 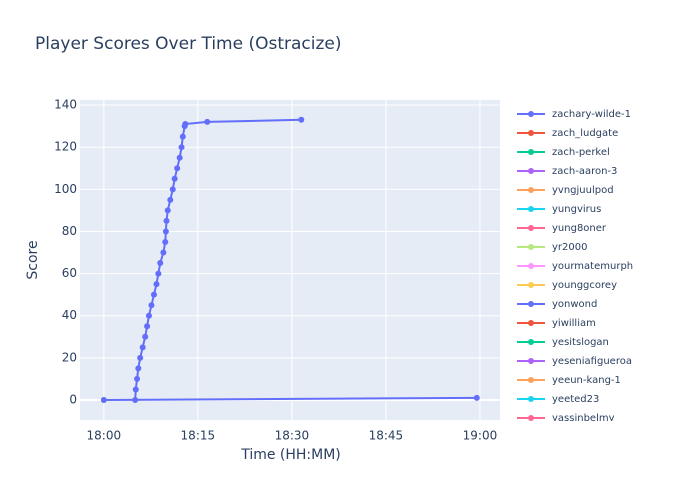 I want to click on legend-label: younggcorey, so click(x=584, y=285).